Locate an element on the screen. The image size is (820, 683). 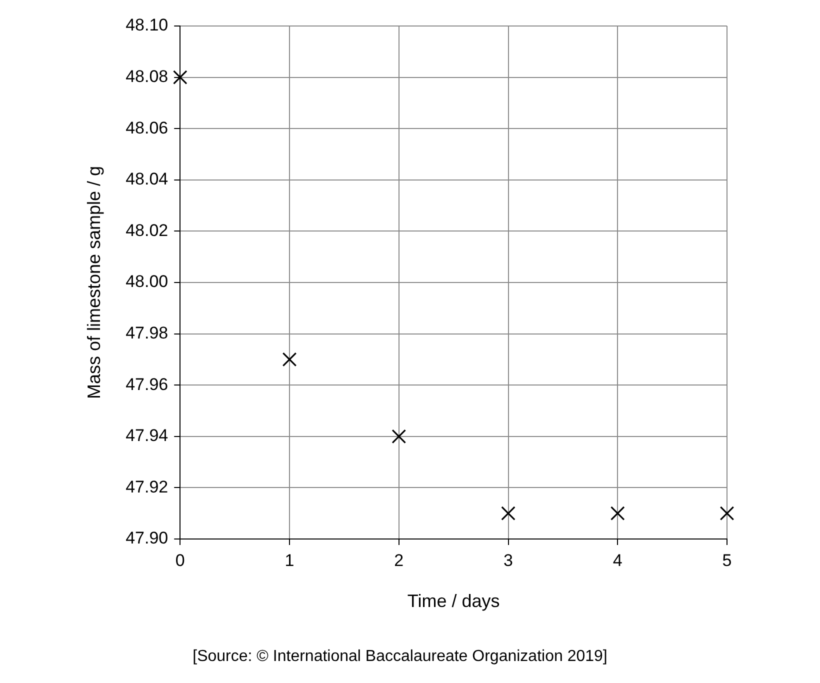
x-tick-label: 2 is located at coordinates (399, 560).